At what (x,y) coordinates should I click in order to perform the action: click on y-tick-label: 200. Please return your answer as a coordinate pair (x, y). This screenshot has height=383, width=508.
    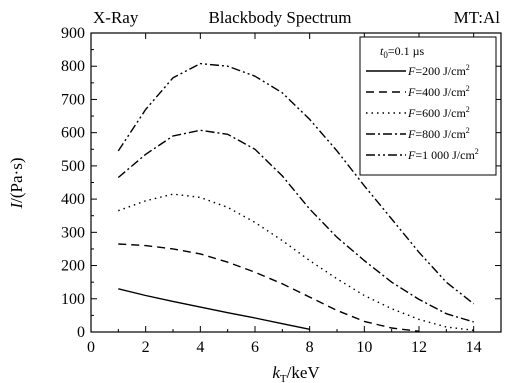
    Looking at the image, I should click on (73, 266).